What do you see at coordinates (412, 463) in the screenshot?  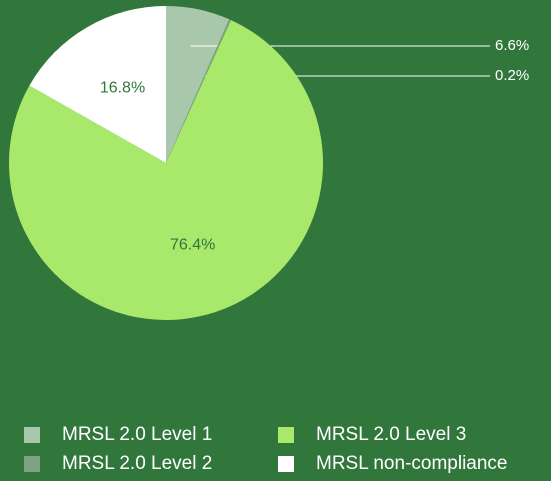 I see `legend-label: MRSL non-compliance` at bounding box center [412, 463].